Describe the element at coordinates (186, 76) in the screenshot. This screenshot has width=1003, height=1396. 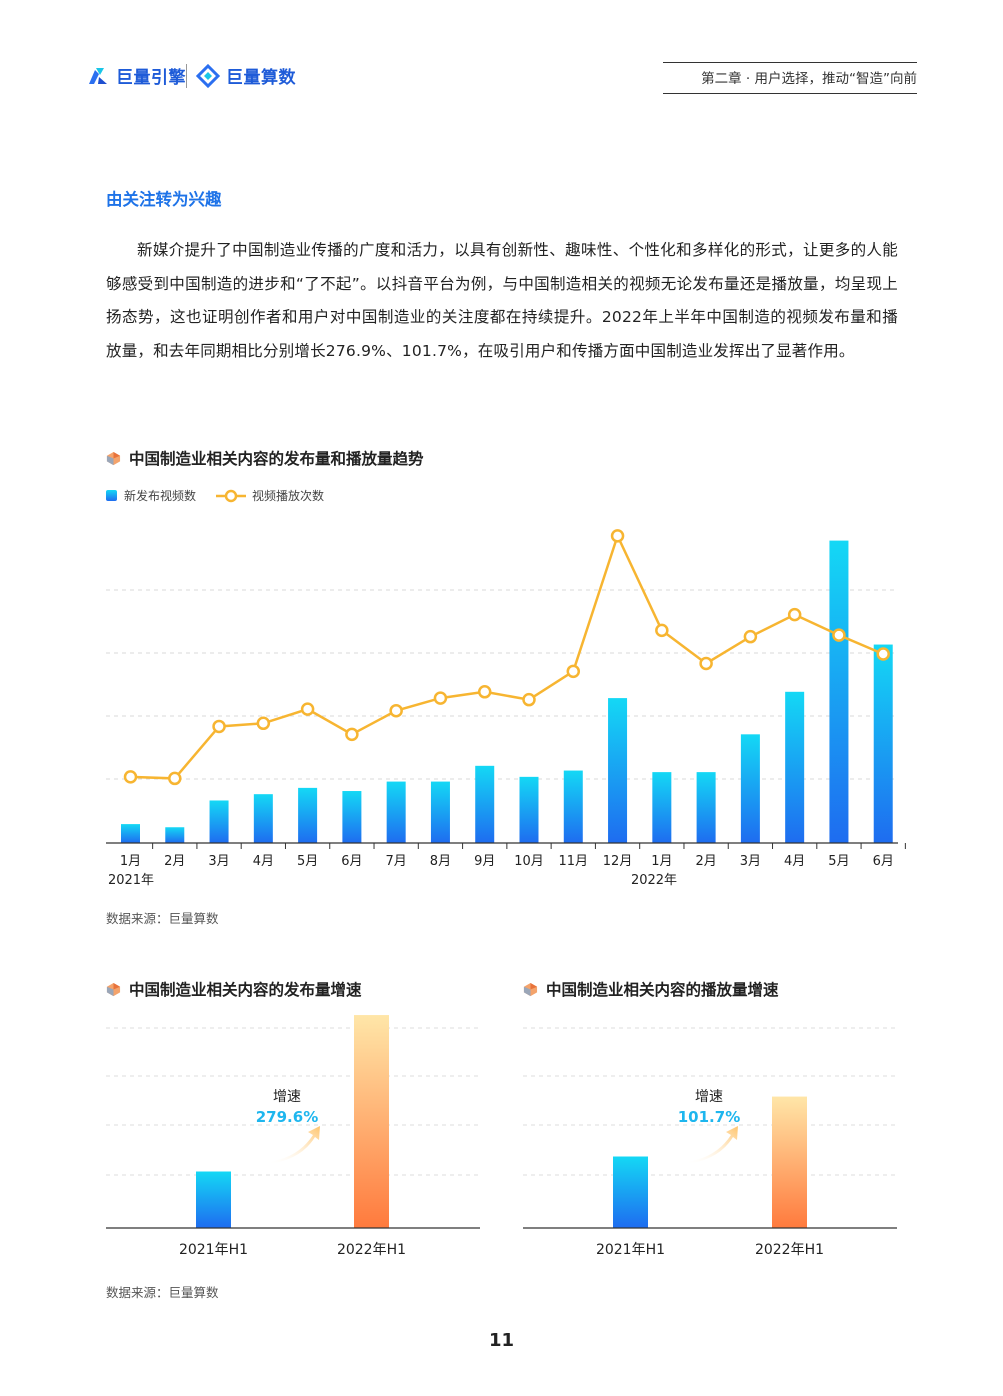
I see `brand-separator` at that location.